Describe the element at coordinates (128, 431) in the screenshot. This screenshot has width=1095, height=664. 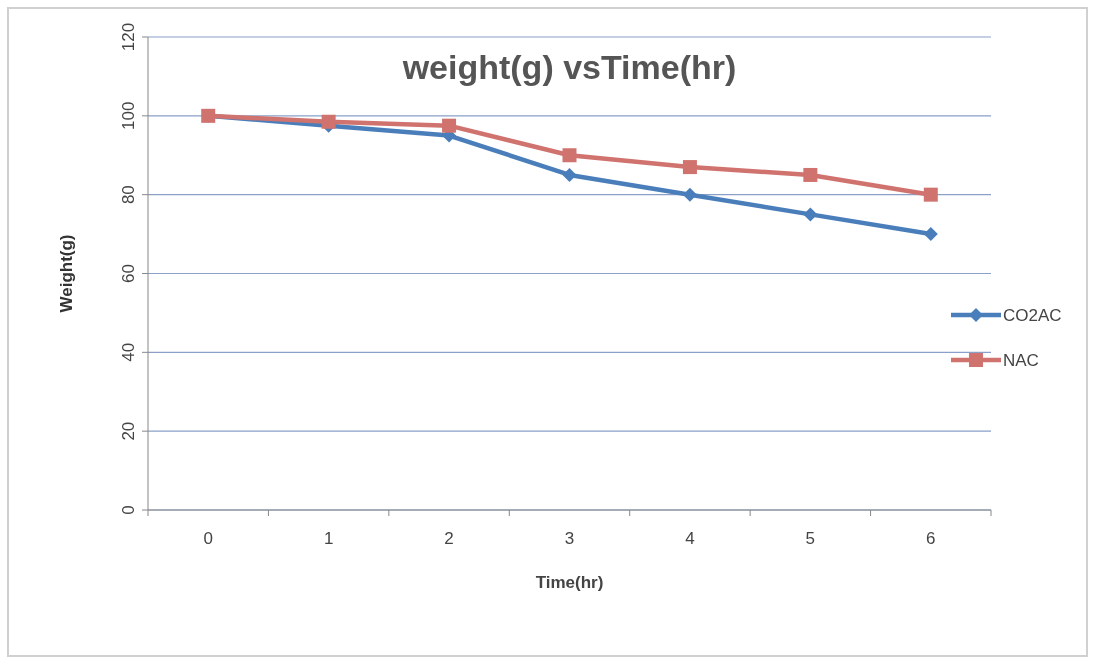
I see `y-tick-label: 20` at that location.